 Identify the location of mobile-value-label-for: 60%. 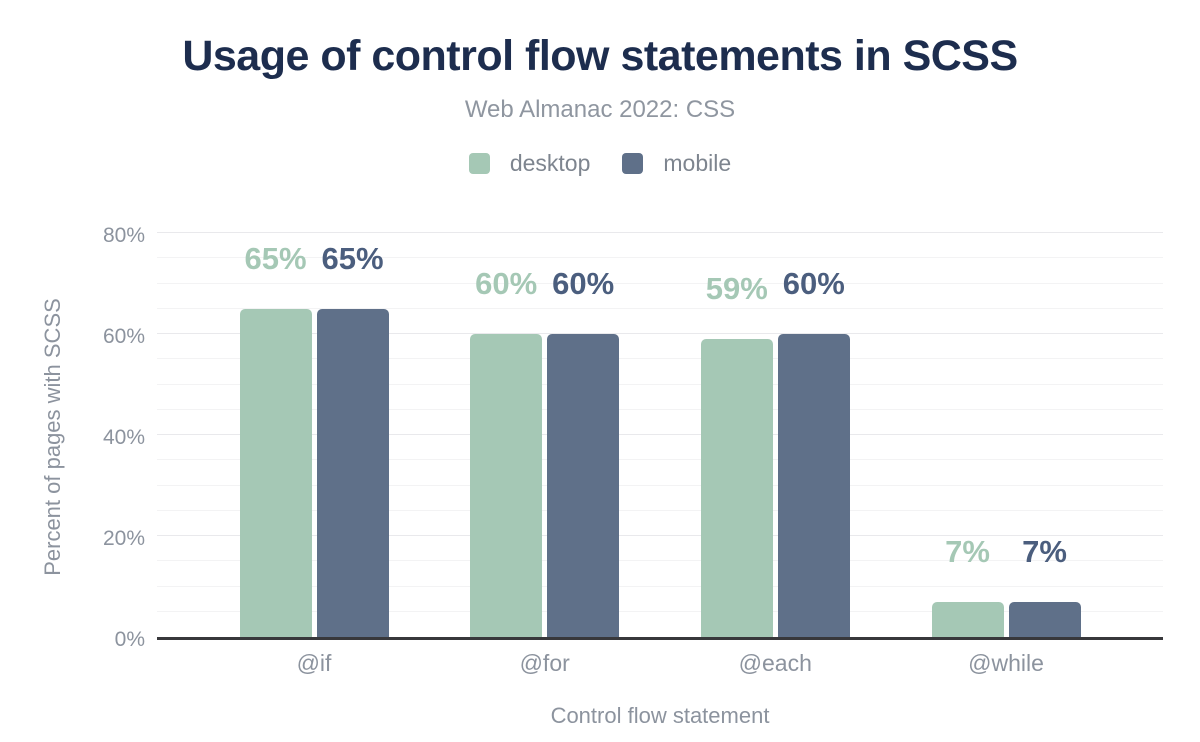
(583, 283).